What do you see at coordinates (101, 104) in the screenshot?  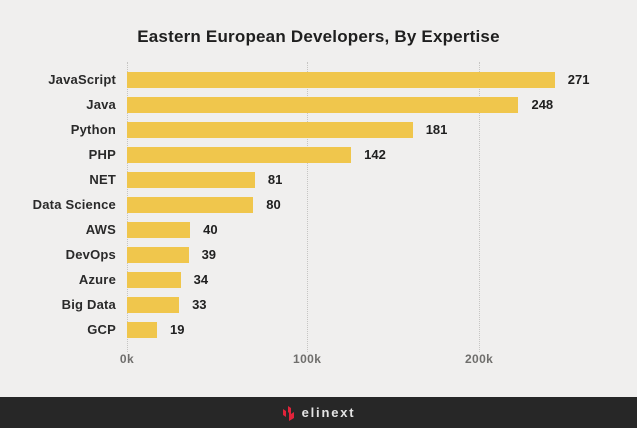 I see `category-label: Java` at bounding box center [101, 104].